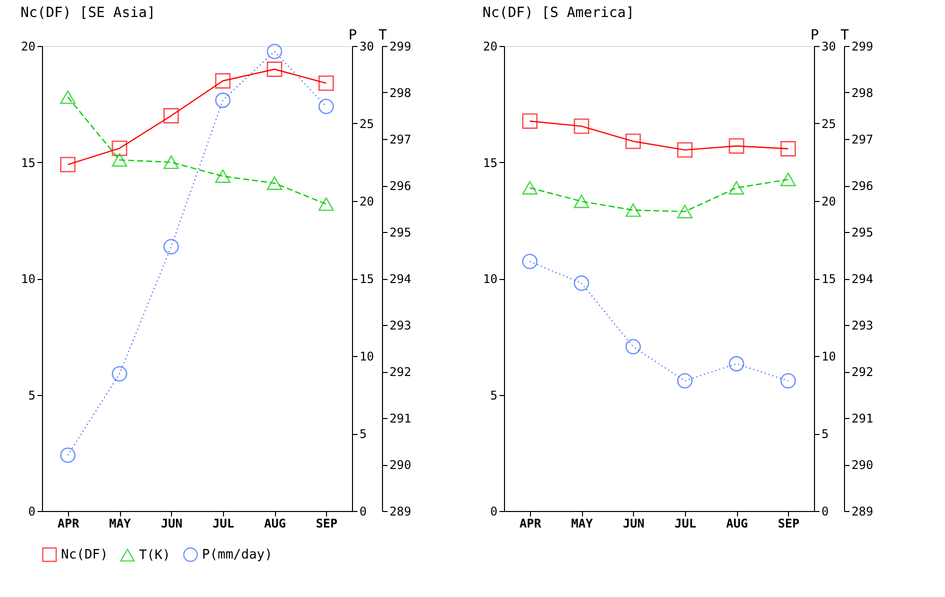  What do you see at coordinates (558, 13) in the screenshot?
I see `chart-title: Nc(DF) [S America]` at bounding box center [558, 13].